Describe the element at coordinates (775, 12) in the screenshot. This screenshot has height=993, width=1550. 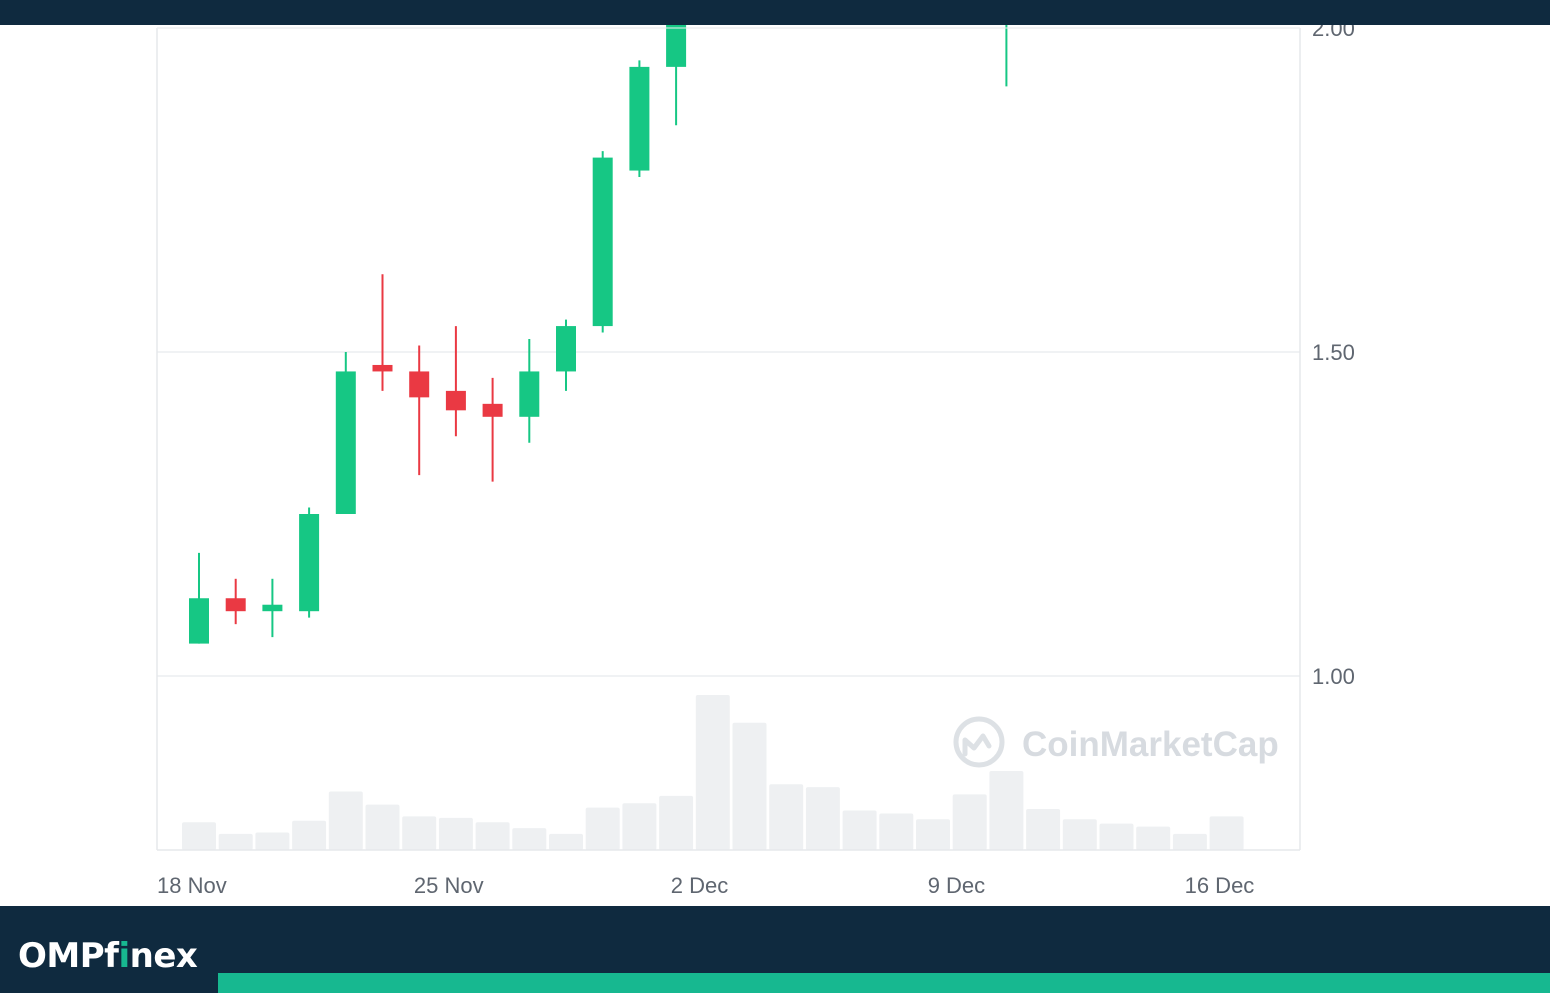
I see `top-bar` at that location.